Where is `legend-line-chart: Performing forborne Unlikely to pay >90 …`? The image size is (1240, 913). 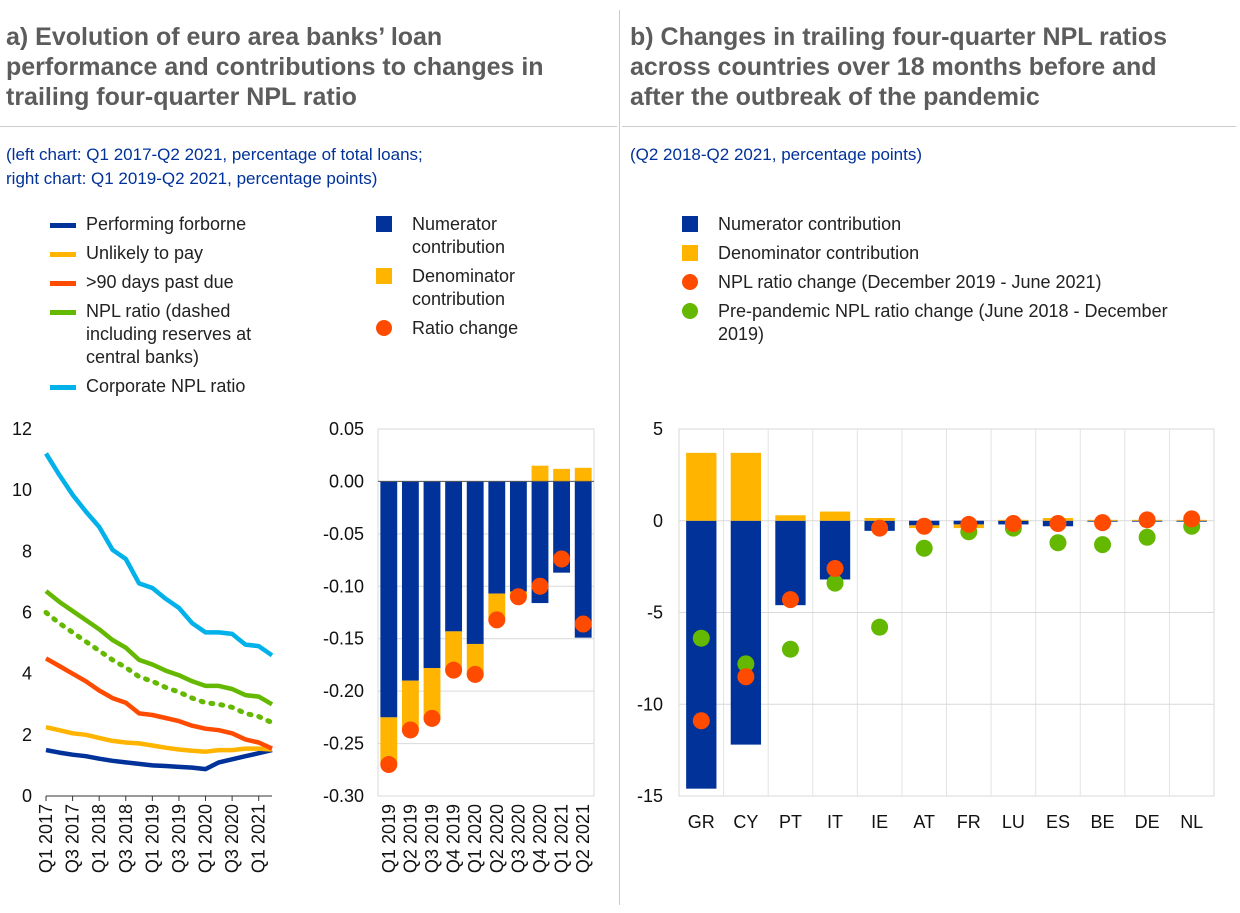
legend-line-chart: Performing forborne Unlikely to pay >90 … is located at coordinates (177, 308).